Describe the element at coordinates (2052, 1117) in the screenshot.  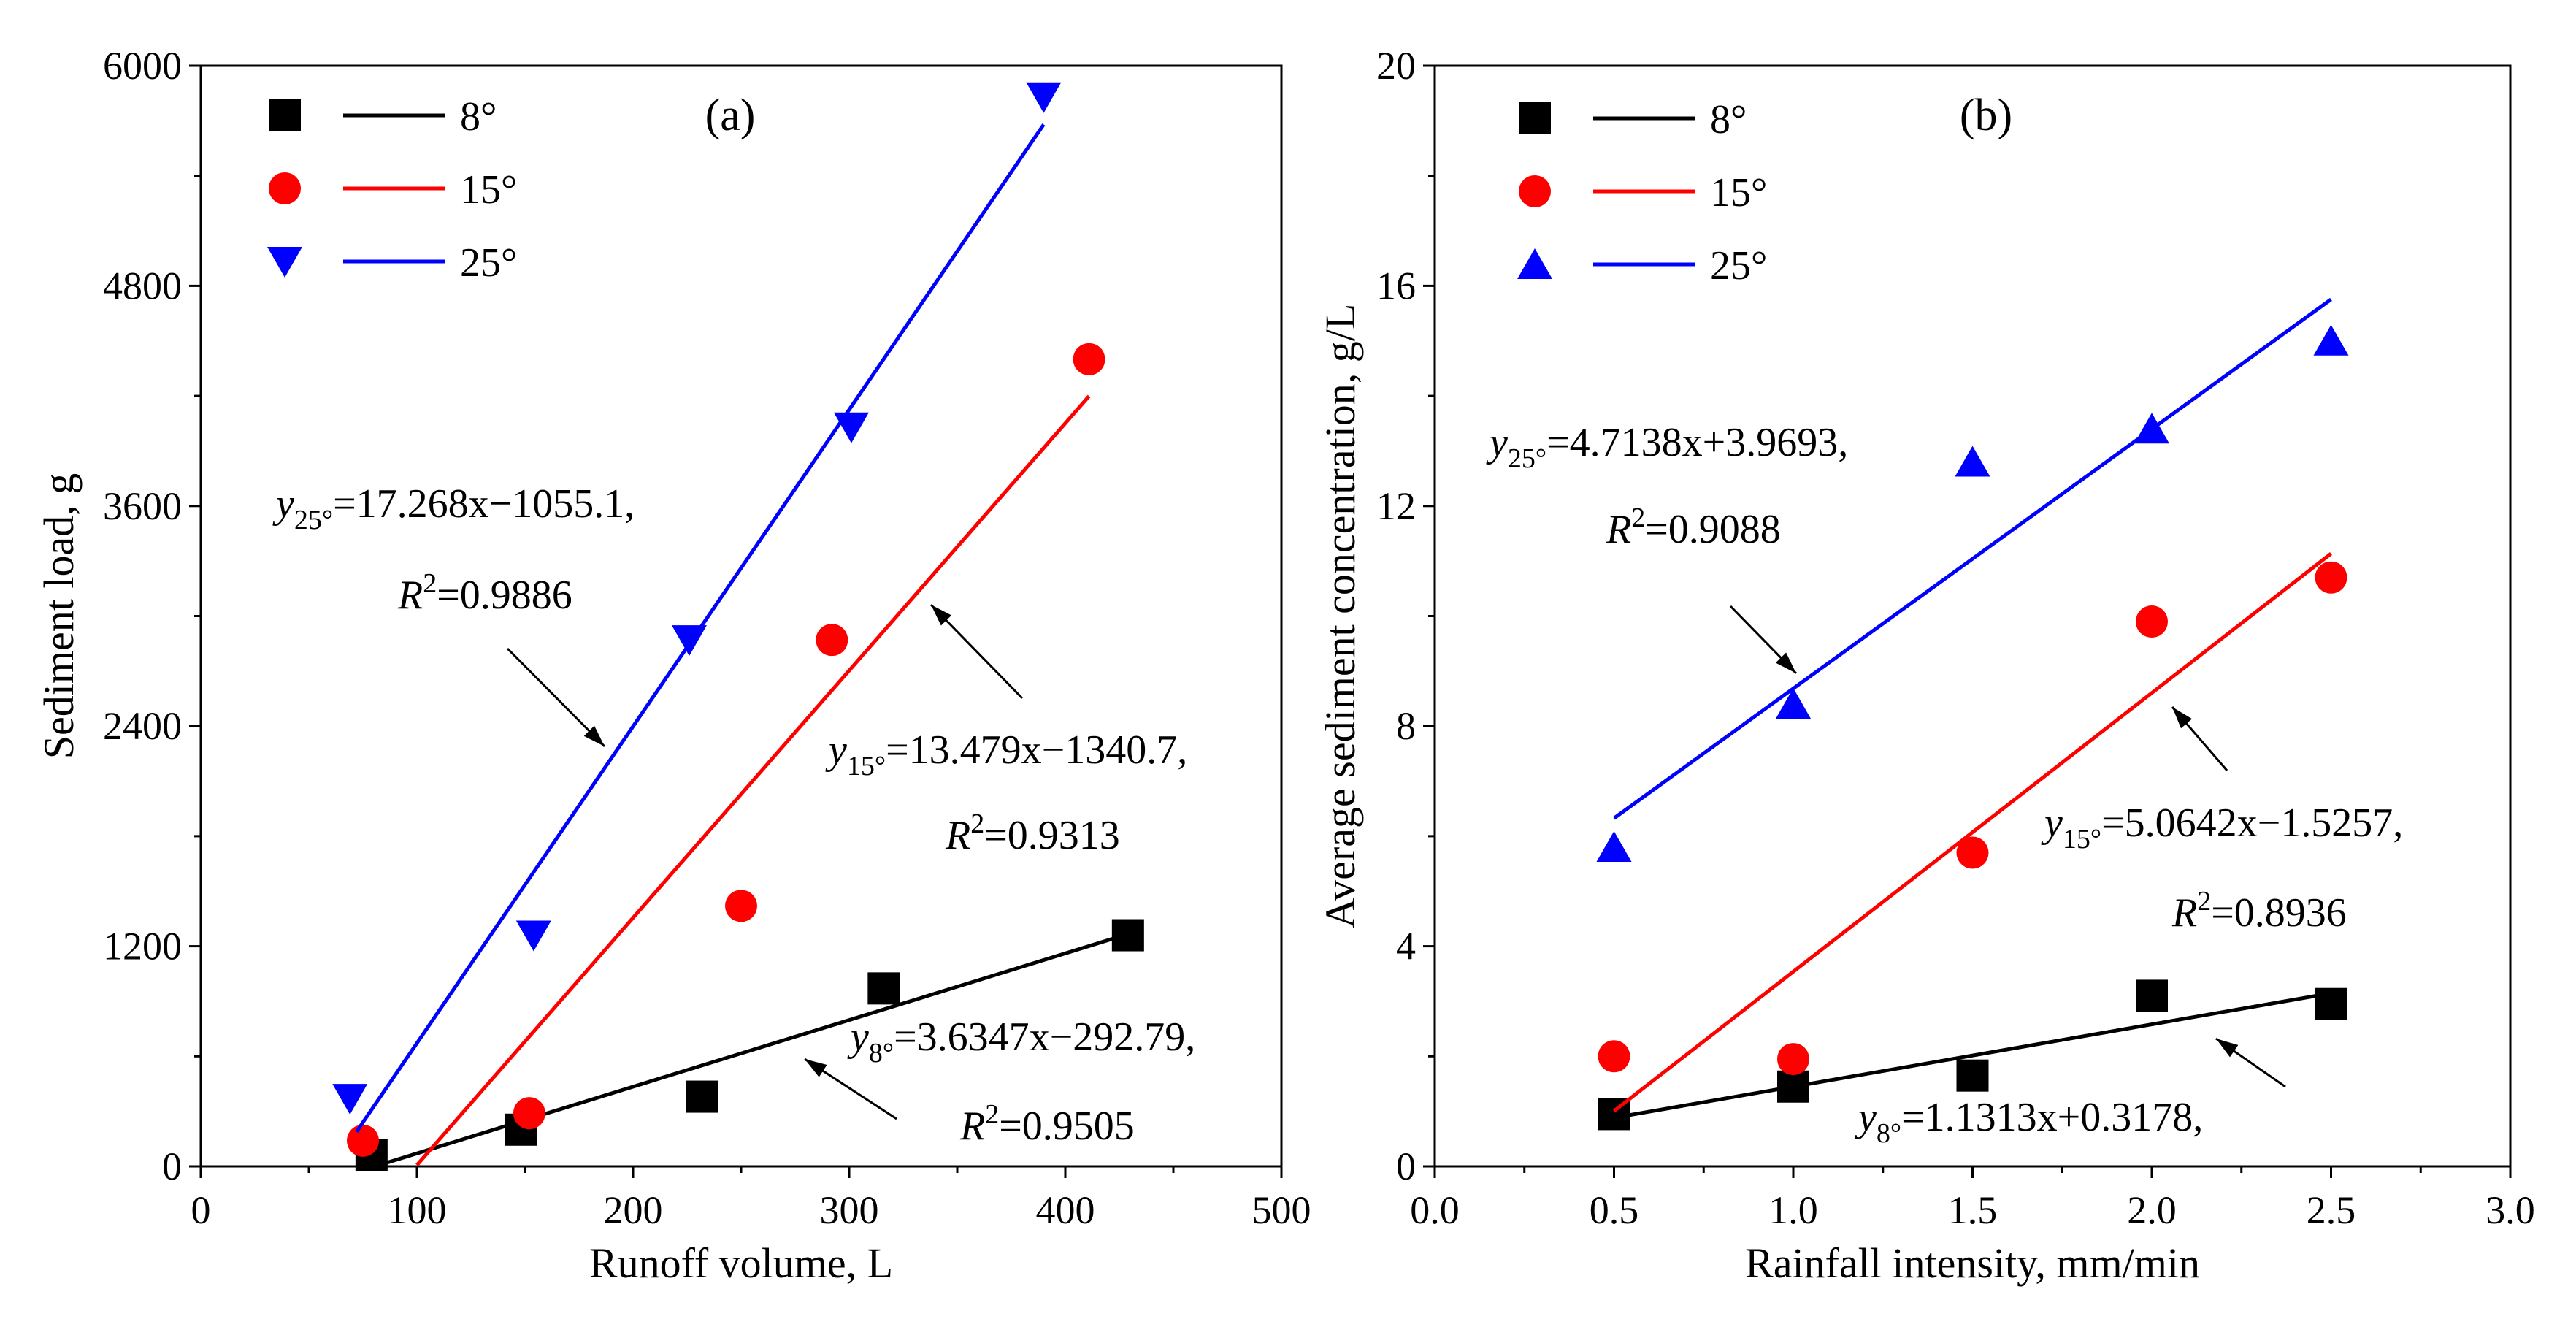
I see `equation-body: =1.1313x+0.3178,` at that location.